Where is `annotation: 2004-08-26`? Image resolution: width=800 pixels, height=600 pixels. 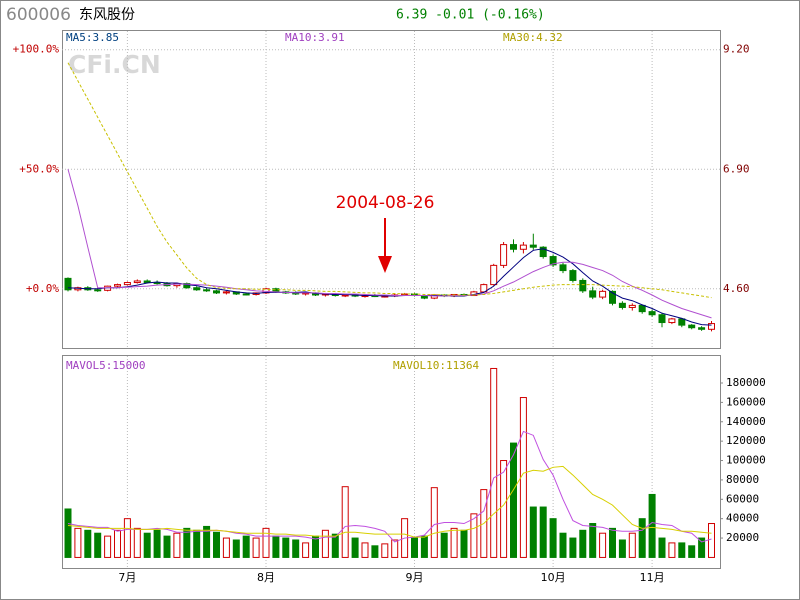
annotation: 2004-08-26 is located at coordinates (385, 203).